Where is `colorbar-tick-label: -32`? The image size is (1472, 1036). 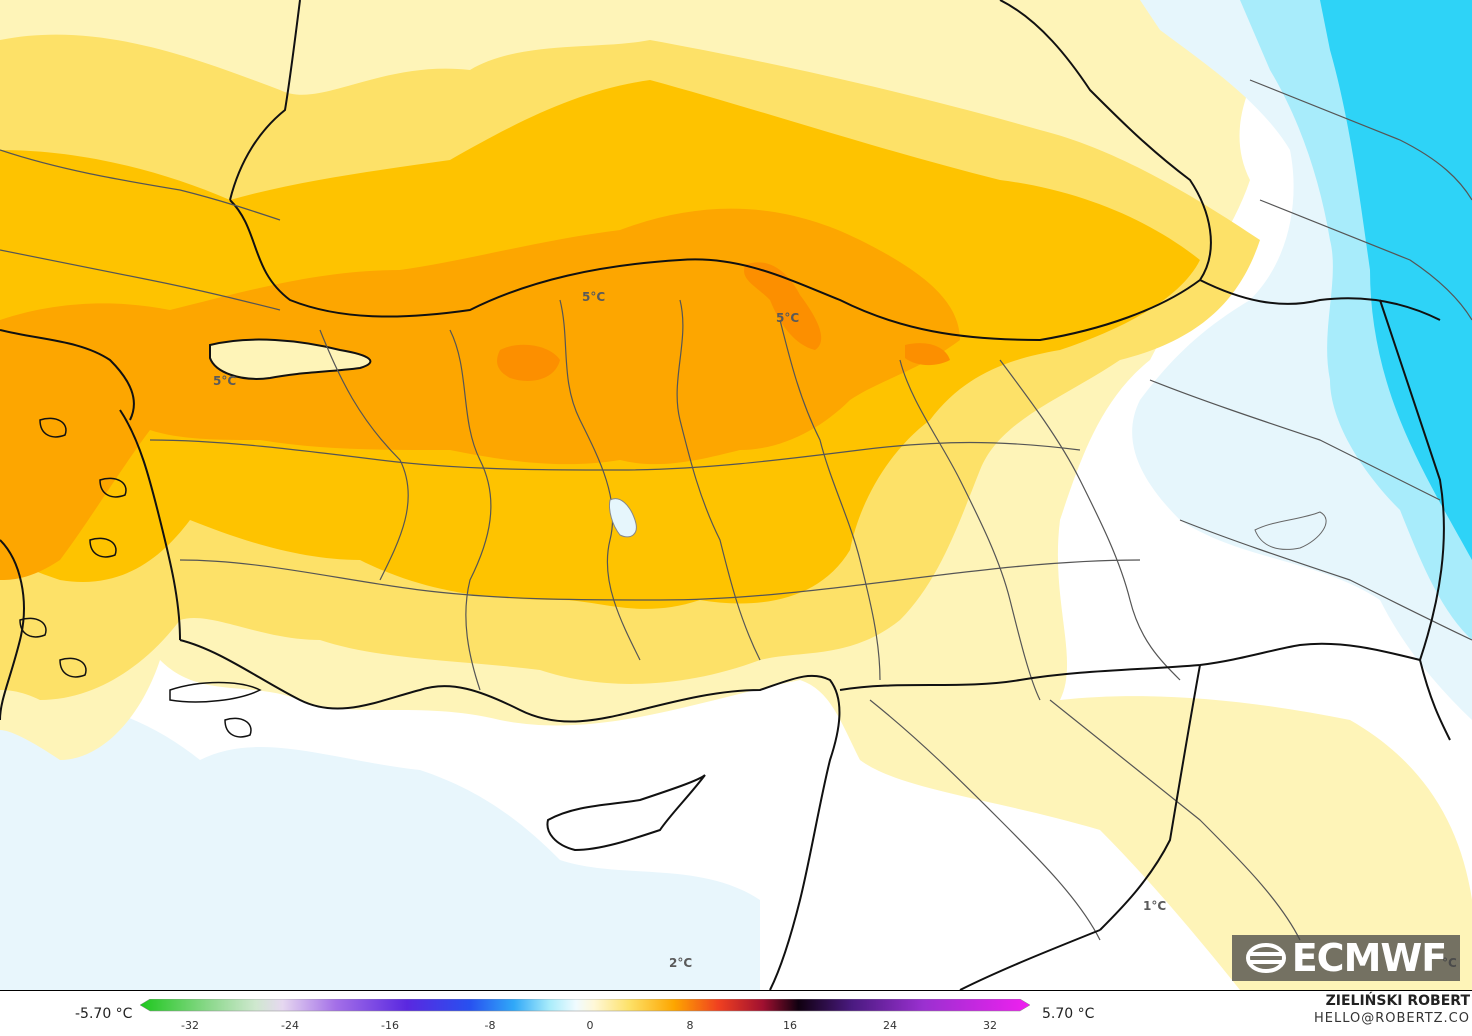 colorbar-tick-label: -32 is located at coordinates (190, 1025).